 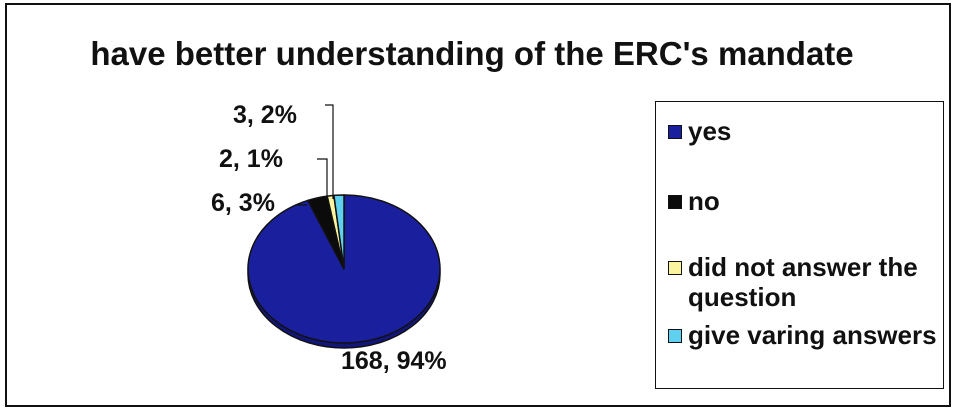 What do you see at coordinates (803, 131) in the screenshot?
I see `legend-item-yes: yes` at bounding box center [803, 131].